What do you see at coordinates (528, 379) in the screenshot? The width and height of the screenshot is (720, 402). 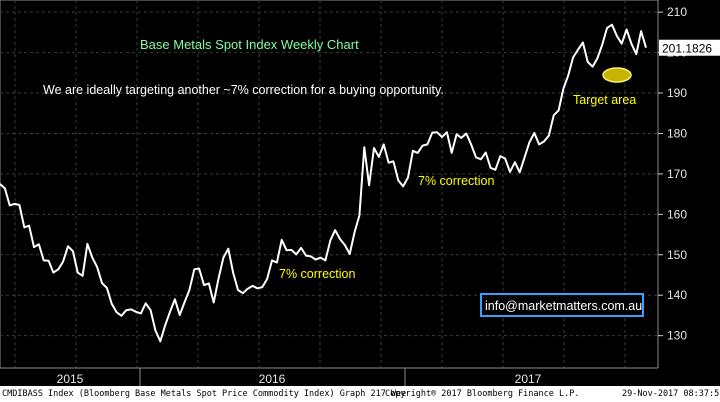 I see `x-year-label: 2017` at bounding box center [528, 379].